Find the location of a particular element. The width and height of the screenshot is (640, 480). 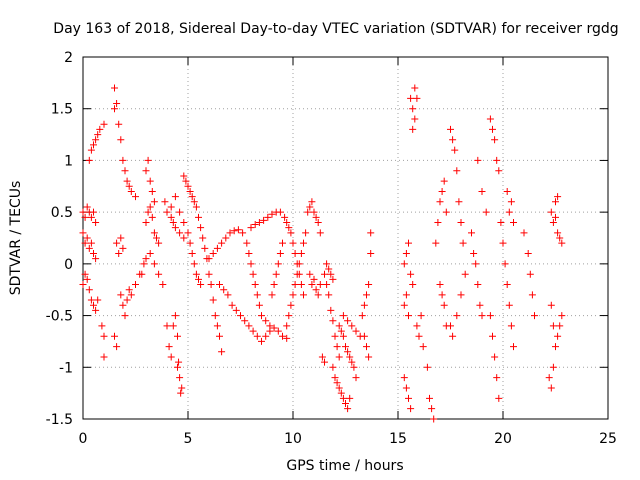

x-tick-label: 10 is located at coordinates (293, 439).